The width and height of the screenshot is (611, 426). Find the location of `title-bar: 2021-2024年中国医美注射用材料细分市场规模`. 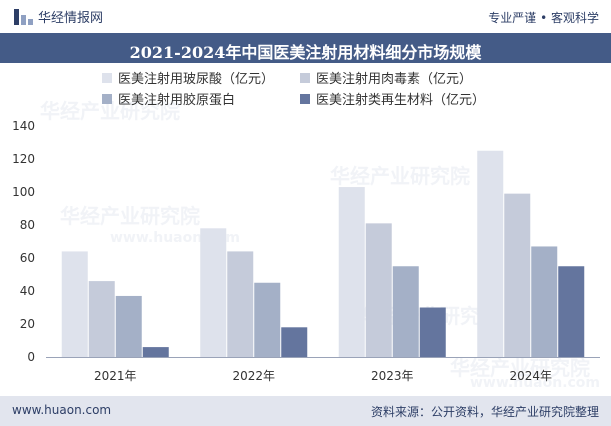

title-bar: 2021-2024年中国医美注射用材料细分市场规模 is located at coordinates (305, 48).